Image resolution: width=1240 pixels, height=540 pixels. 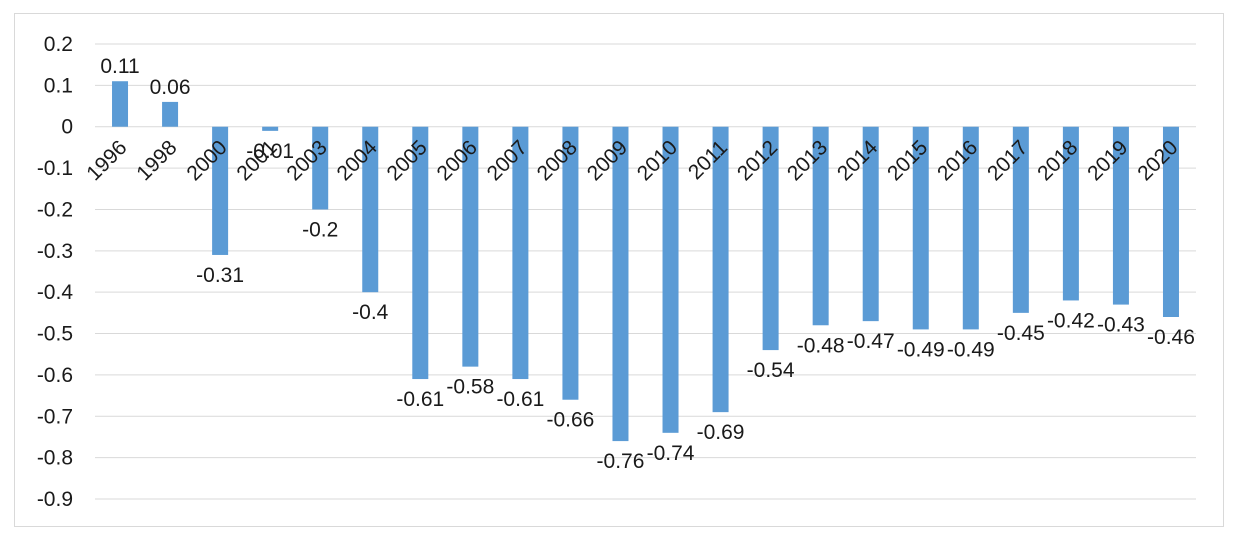 I want to click on data-label: 0.11, so click(x=119, y=66).